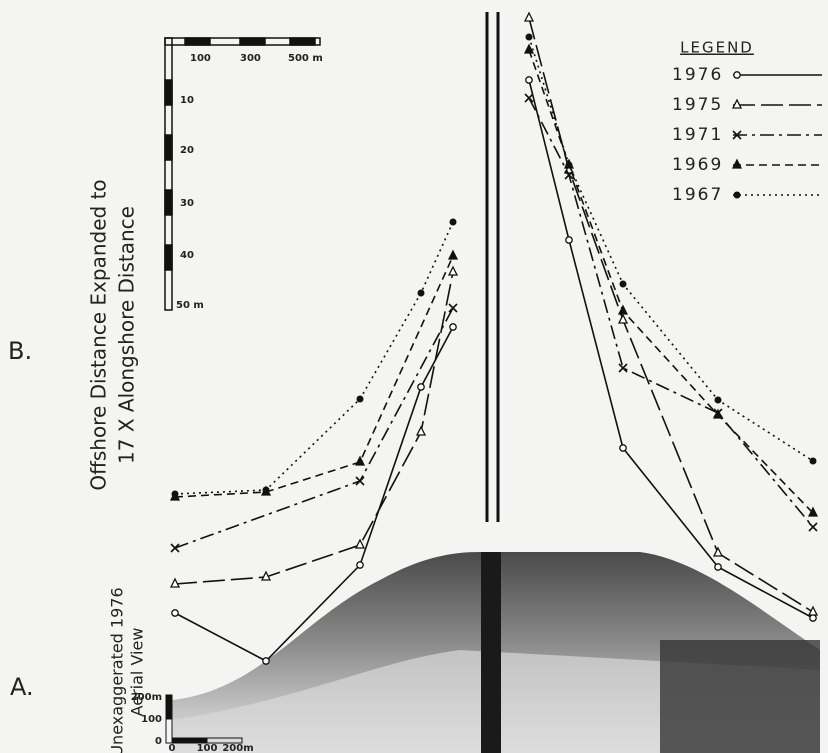  What do you see at coordinates (697, 165) in the screenshot?
I see `legend-label: 1969` at bounding box center [697, 165].